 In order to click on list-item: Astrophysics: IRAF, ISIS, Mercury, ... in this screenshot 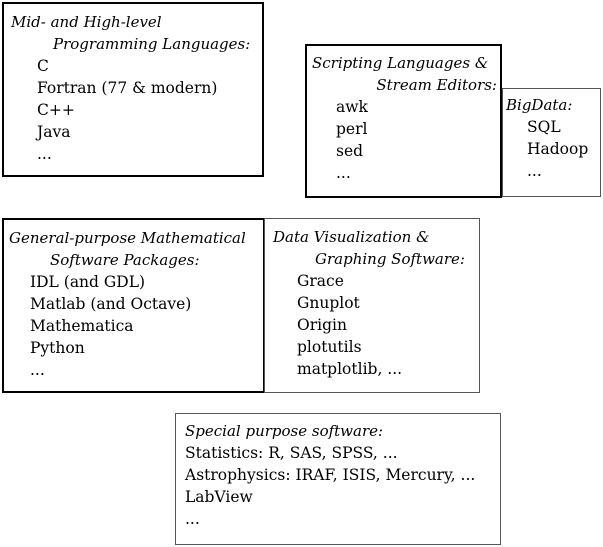, I will do `click(330, 475)`.